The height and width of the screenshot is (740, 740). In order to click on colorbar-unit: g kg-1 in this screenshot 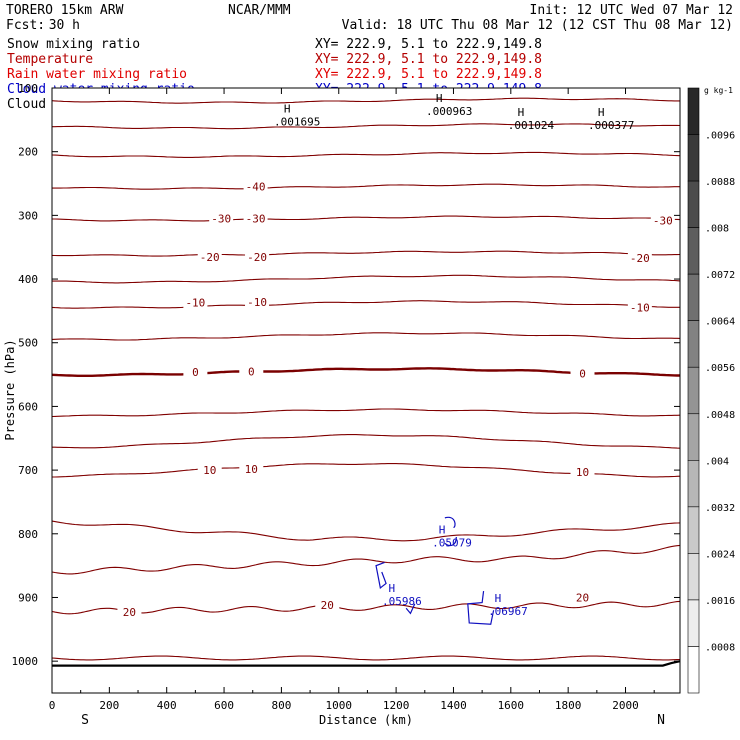, I will do `click(718, 90)`.